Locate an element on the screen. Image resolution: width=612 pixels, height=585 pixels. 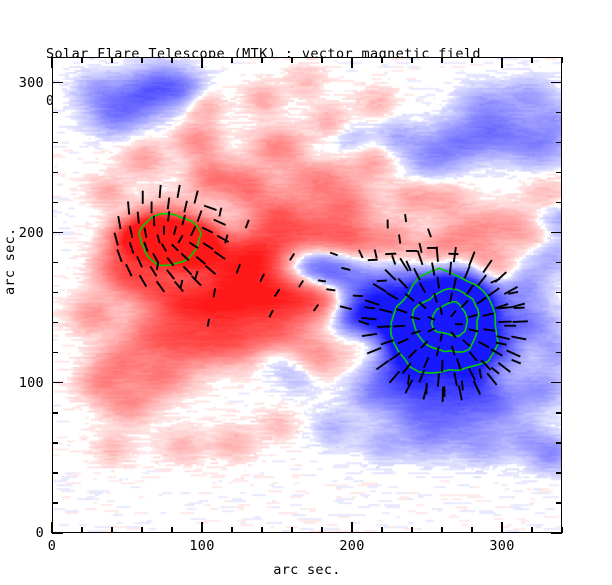
x-tick-label-100: 100 is located at coordinates (202, 546).